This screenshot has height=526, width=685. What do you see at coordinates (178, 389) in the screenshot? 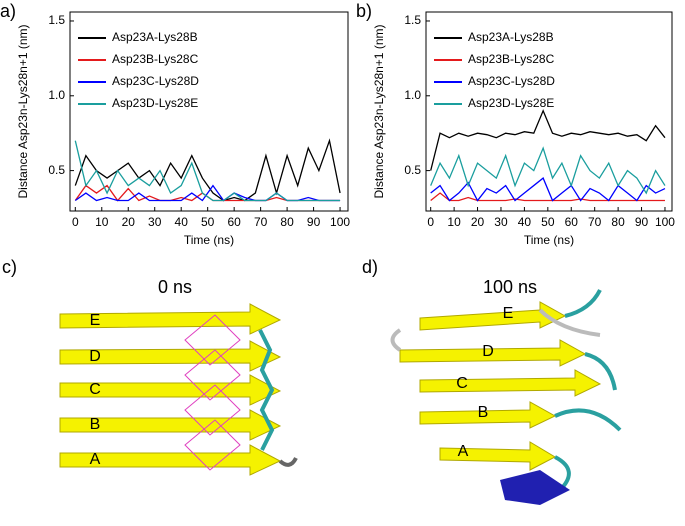
I see `structure-0ns` at bounding box center [178, 389].